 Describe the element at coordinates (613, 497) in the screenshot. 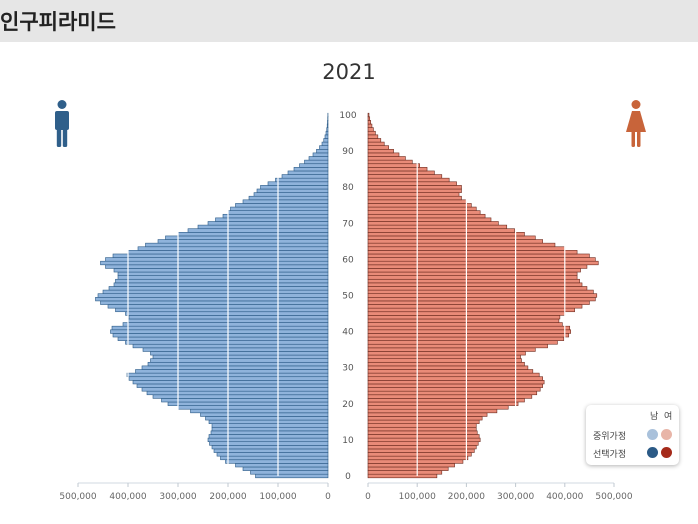

I see `female-x-tick-label: 500,000` at that location.